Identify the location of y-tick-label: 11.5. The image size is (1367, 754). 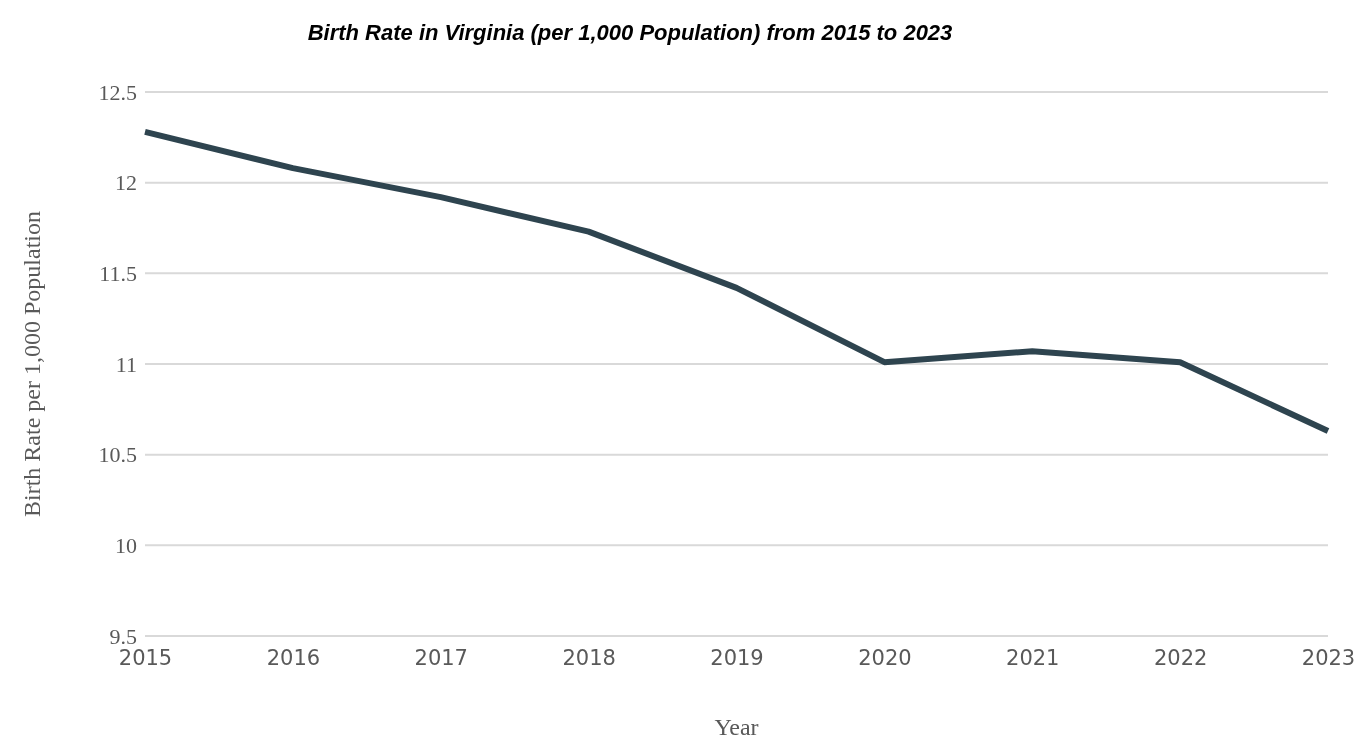
(118, 273).